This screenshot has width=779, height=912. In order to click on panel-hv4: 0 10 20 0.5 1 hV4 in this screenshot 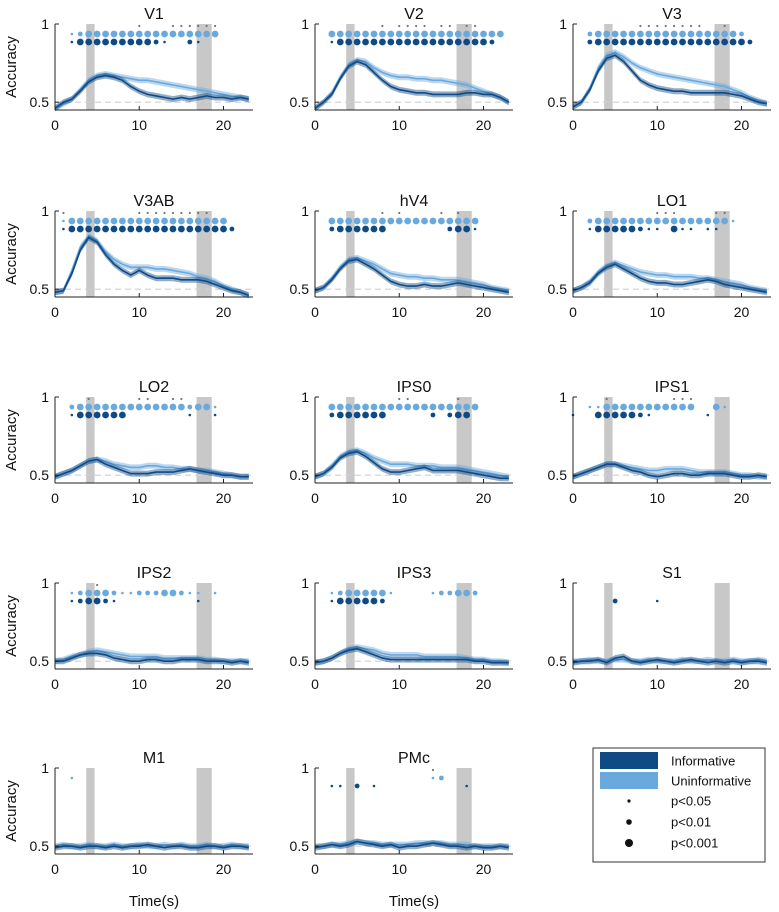, I will do `click(401, 256)`.